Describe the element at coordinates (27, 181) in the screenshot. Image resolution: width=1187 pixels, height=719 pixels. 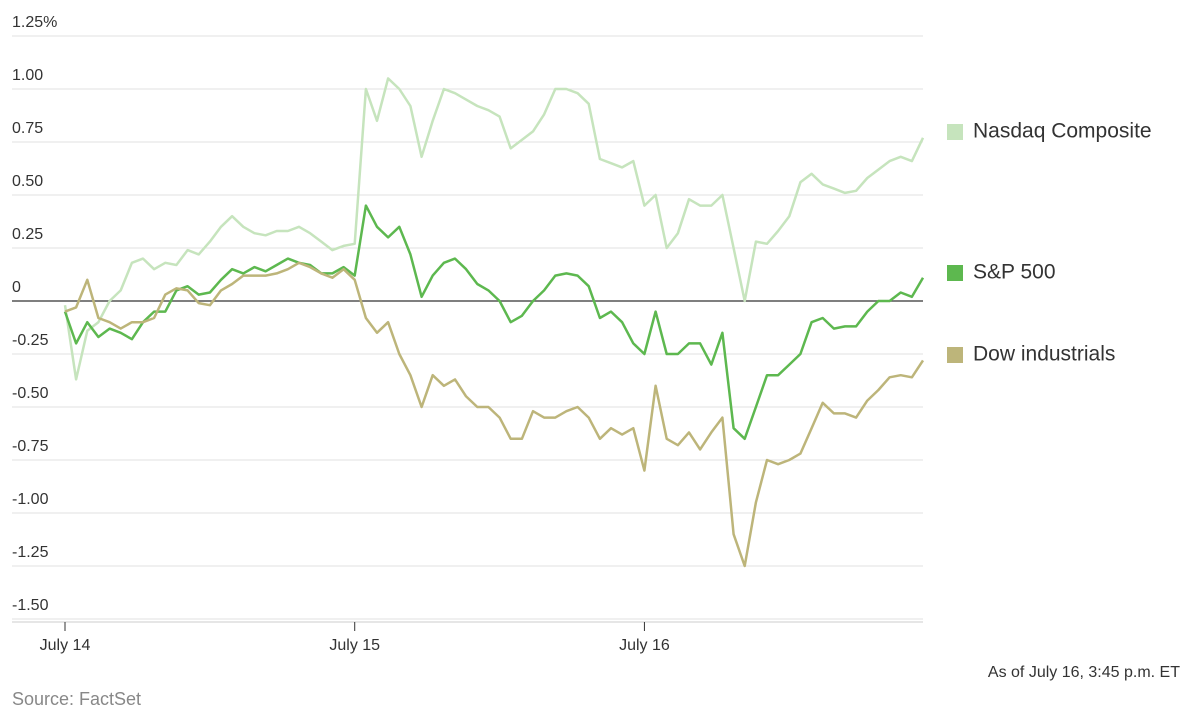
I see `y-tick-label: 0.50` at that location.